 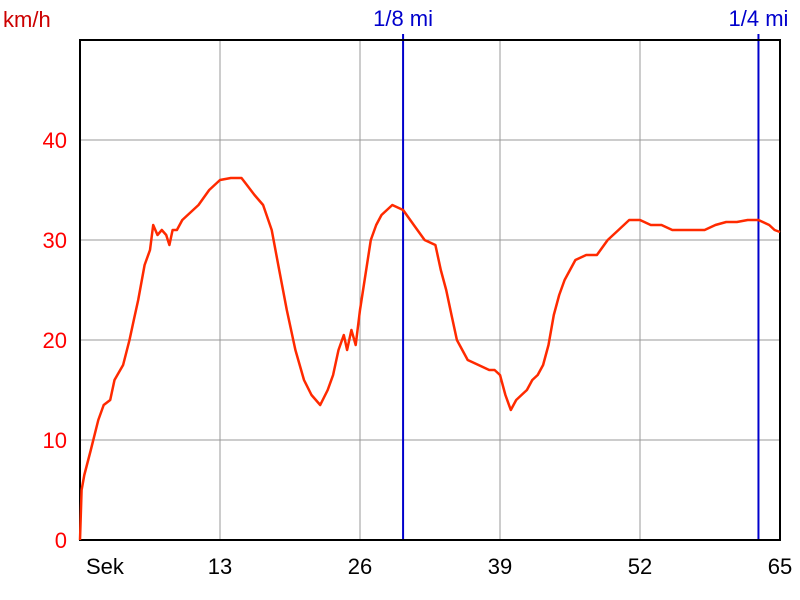 I want to click on y-tick-label-2: 20, so click(x=55, y=340).